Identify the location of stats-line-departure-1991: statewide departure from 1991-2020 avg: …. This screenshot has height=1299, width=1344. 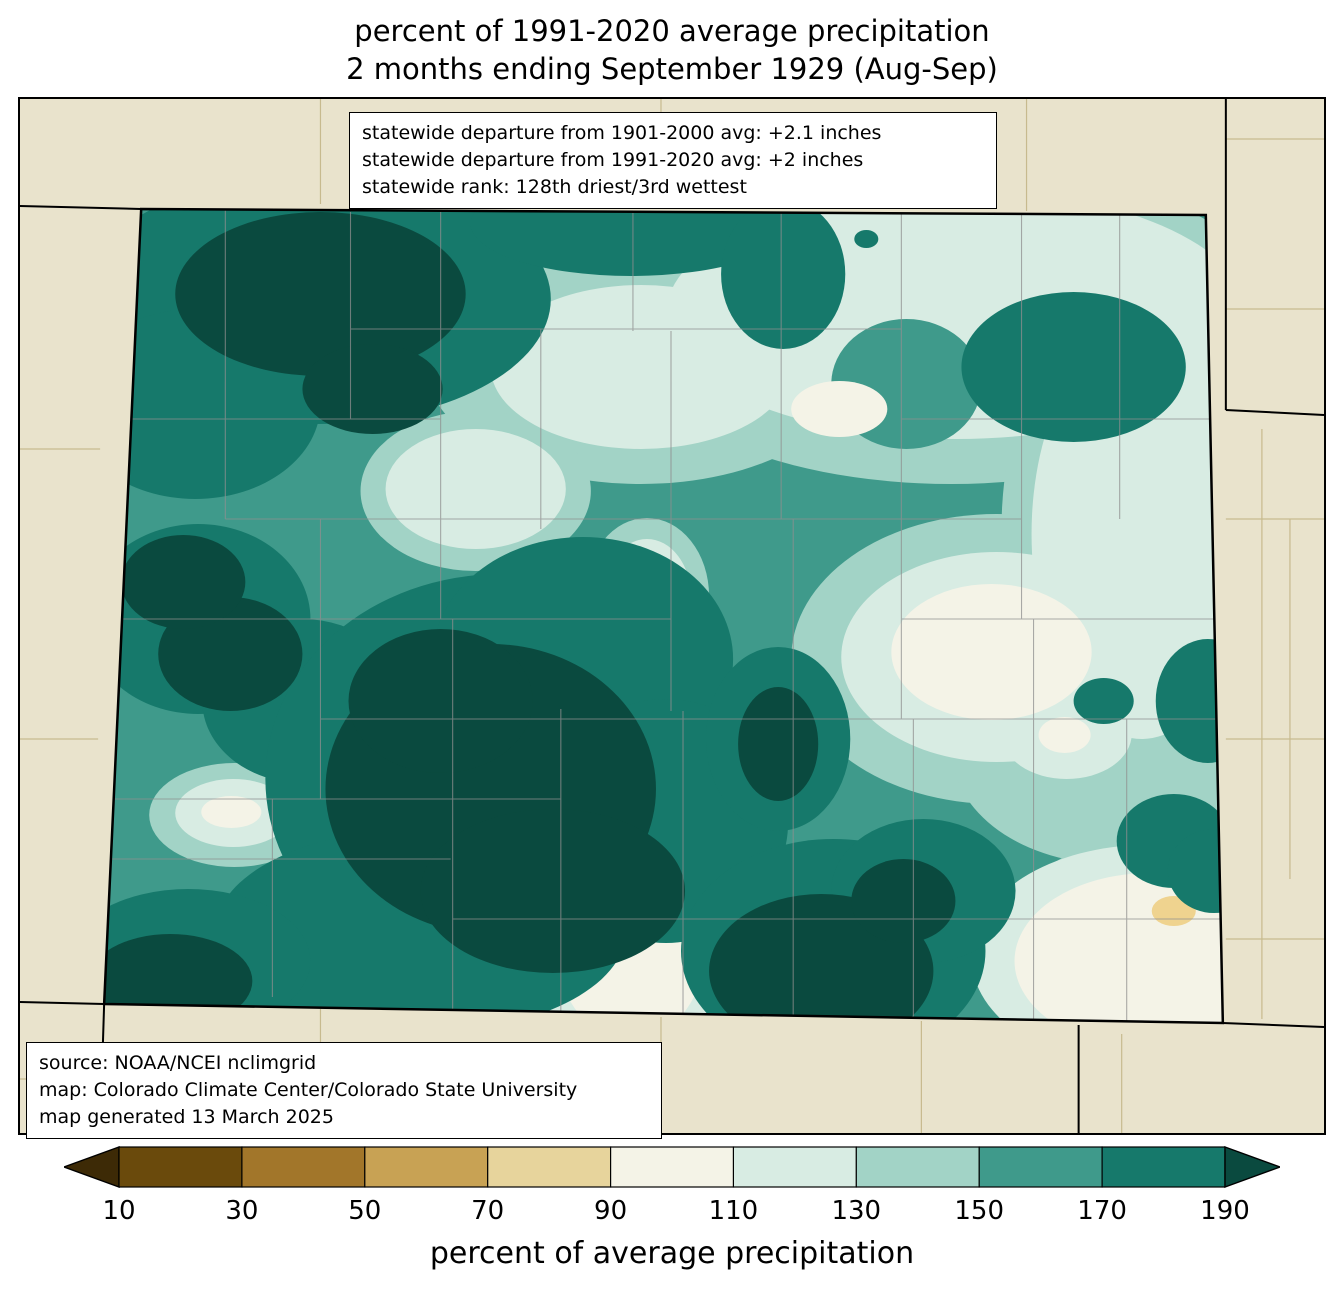
(613, 159).